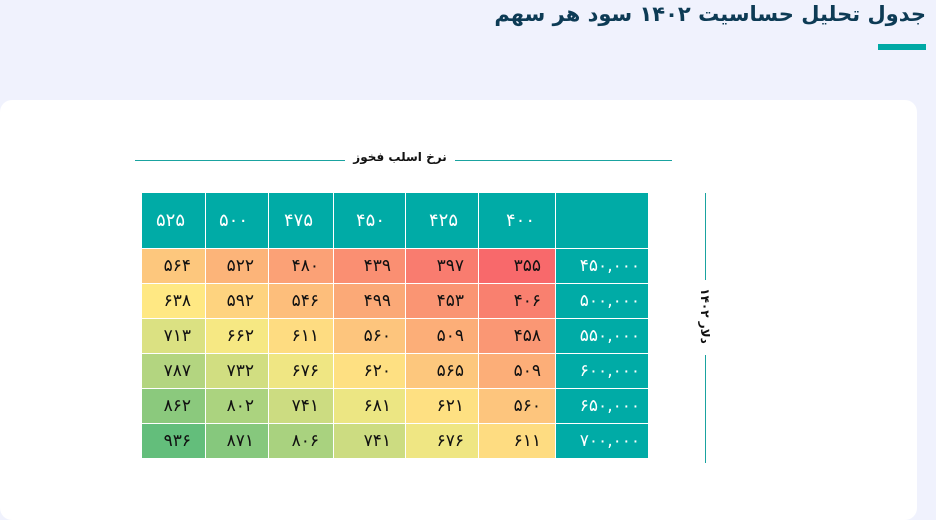  I want to click on column-header: ۴۰۰, so click(517, 220).